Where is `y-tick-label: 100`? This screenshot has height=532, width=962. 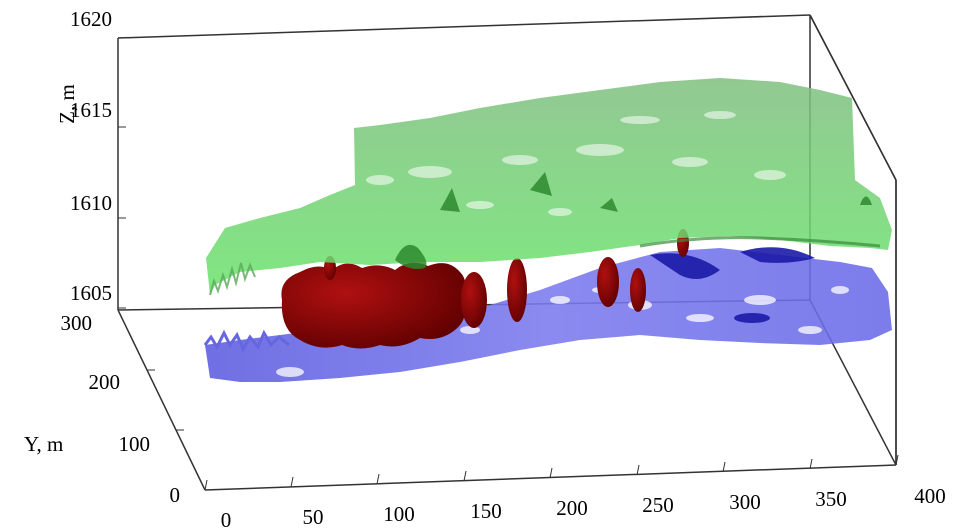
y-tick-label: 100 is located at coordinates (135, 444).